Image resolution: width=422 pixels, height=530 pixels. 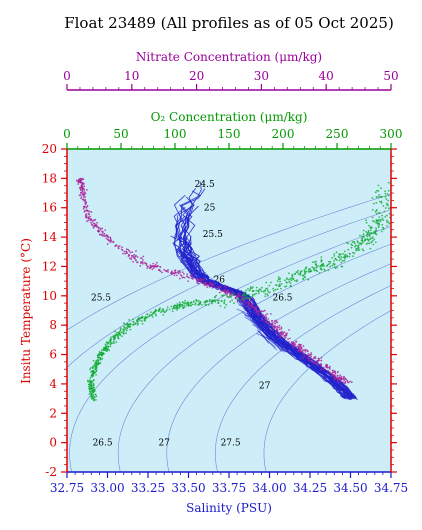 What do you see at coordinates (229, 117) in the screenshot?
I see `o2-axis-label: O₂ Concentration (μm/kg)` at bounding box center [229, 117].